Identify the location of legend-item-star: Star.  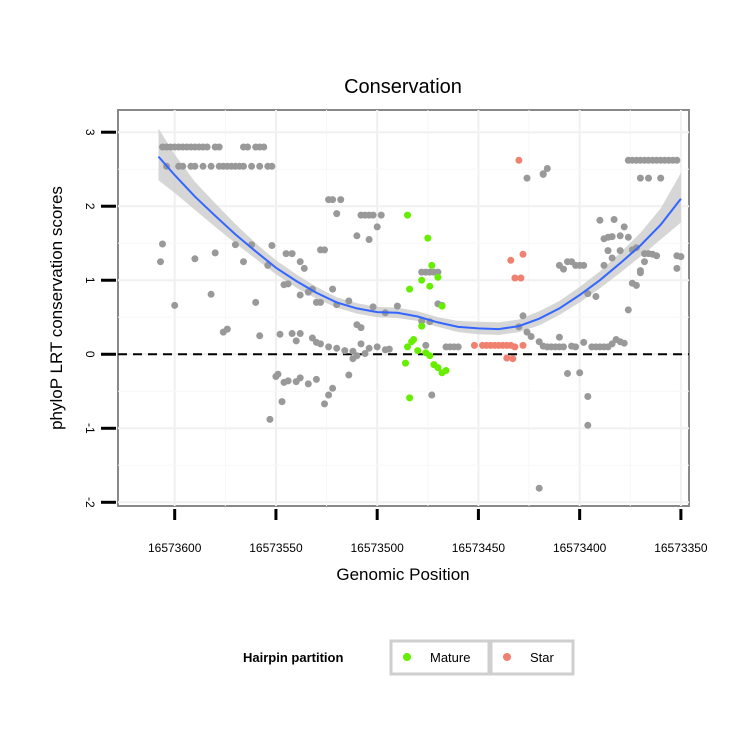
(532, 657).